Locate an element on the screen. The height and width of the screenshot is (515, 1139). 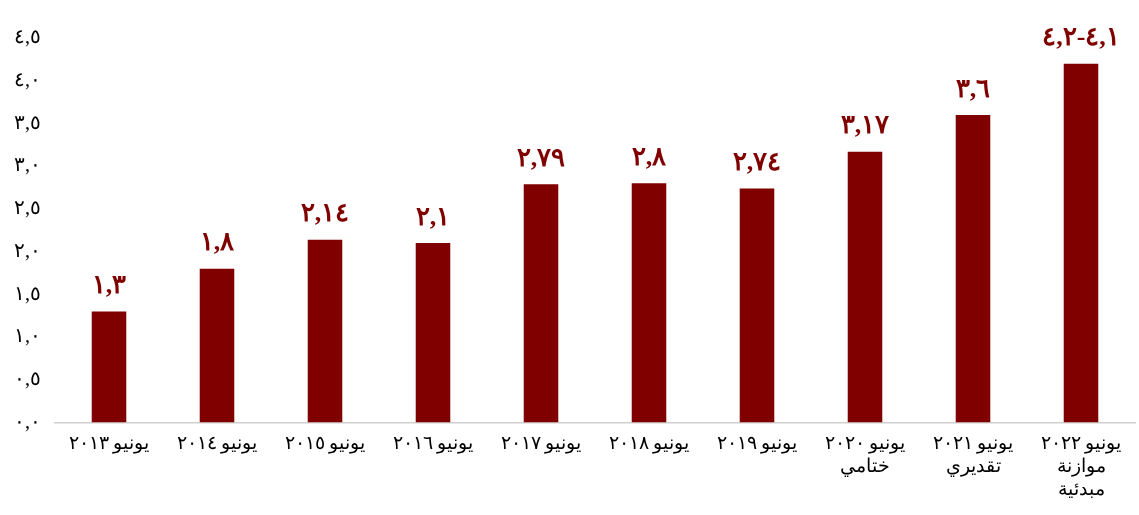
y-tick-label: ٠,٥ is located at coordinates (27, 378).